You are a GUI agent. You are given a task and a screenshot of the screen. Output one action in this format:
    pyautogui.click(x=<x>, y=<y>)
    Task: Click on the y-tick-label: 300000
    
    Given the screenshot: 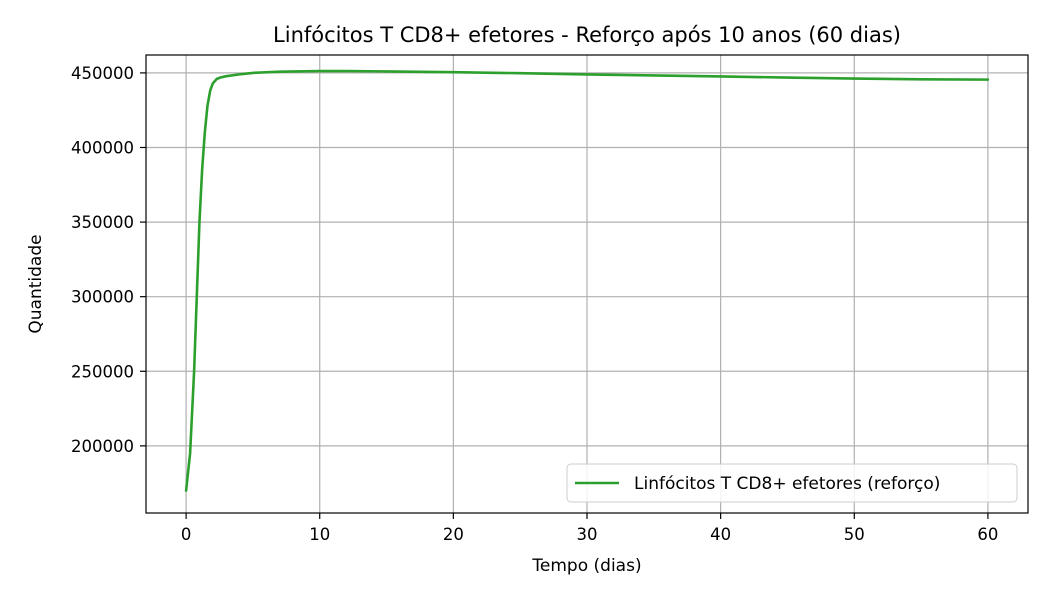 What is the action you would take?
    pyautogui.click(x=102, y=297)
    